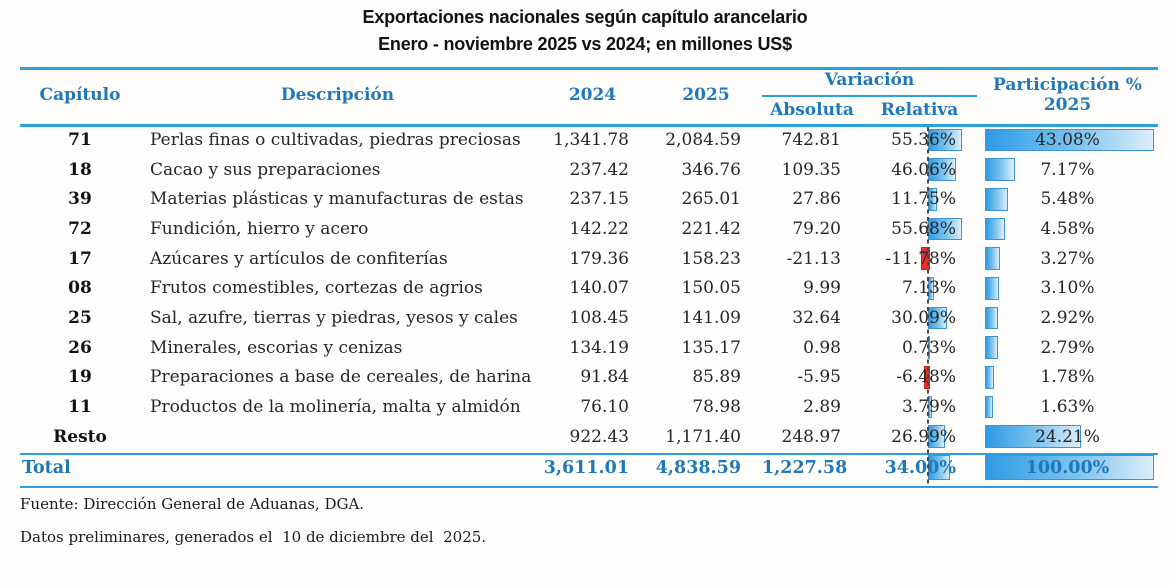 The image size is (1170, 587). I want to click on cell-2024: 1,341.78, so click(591, 139).